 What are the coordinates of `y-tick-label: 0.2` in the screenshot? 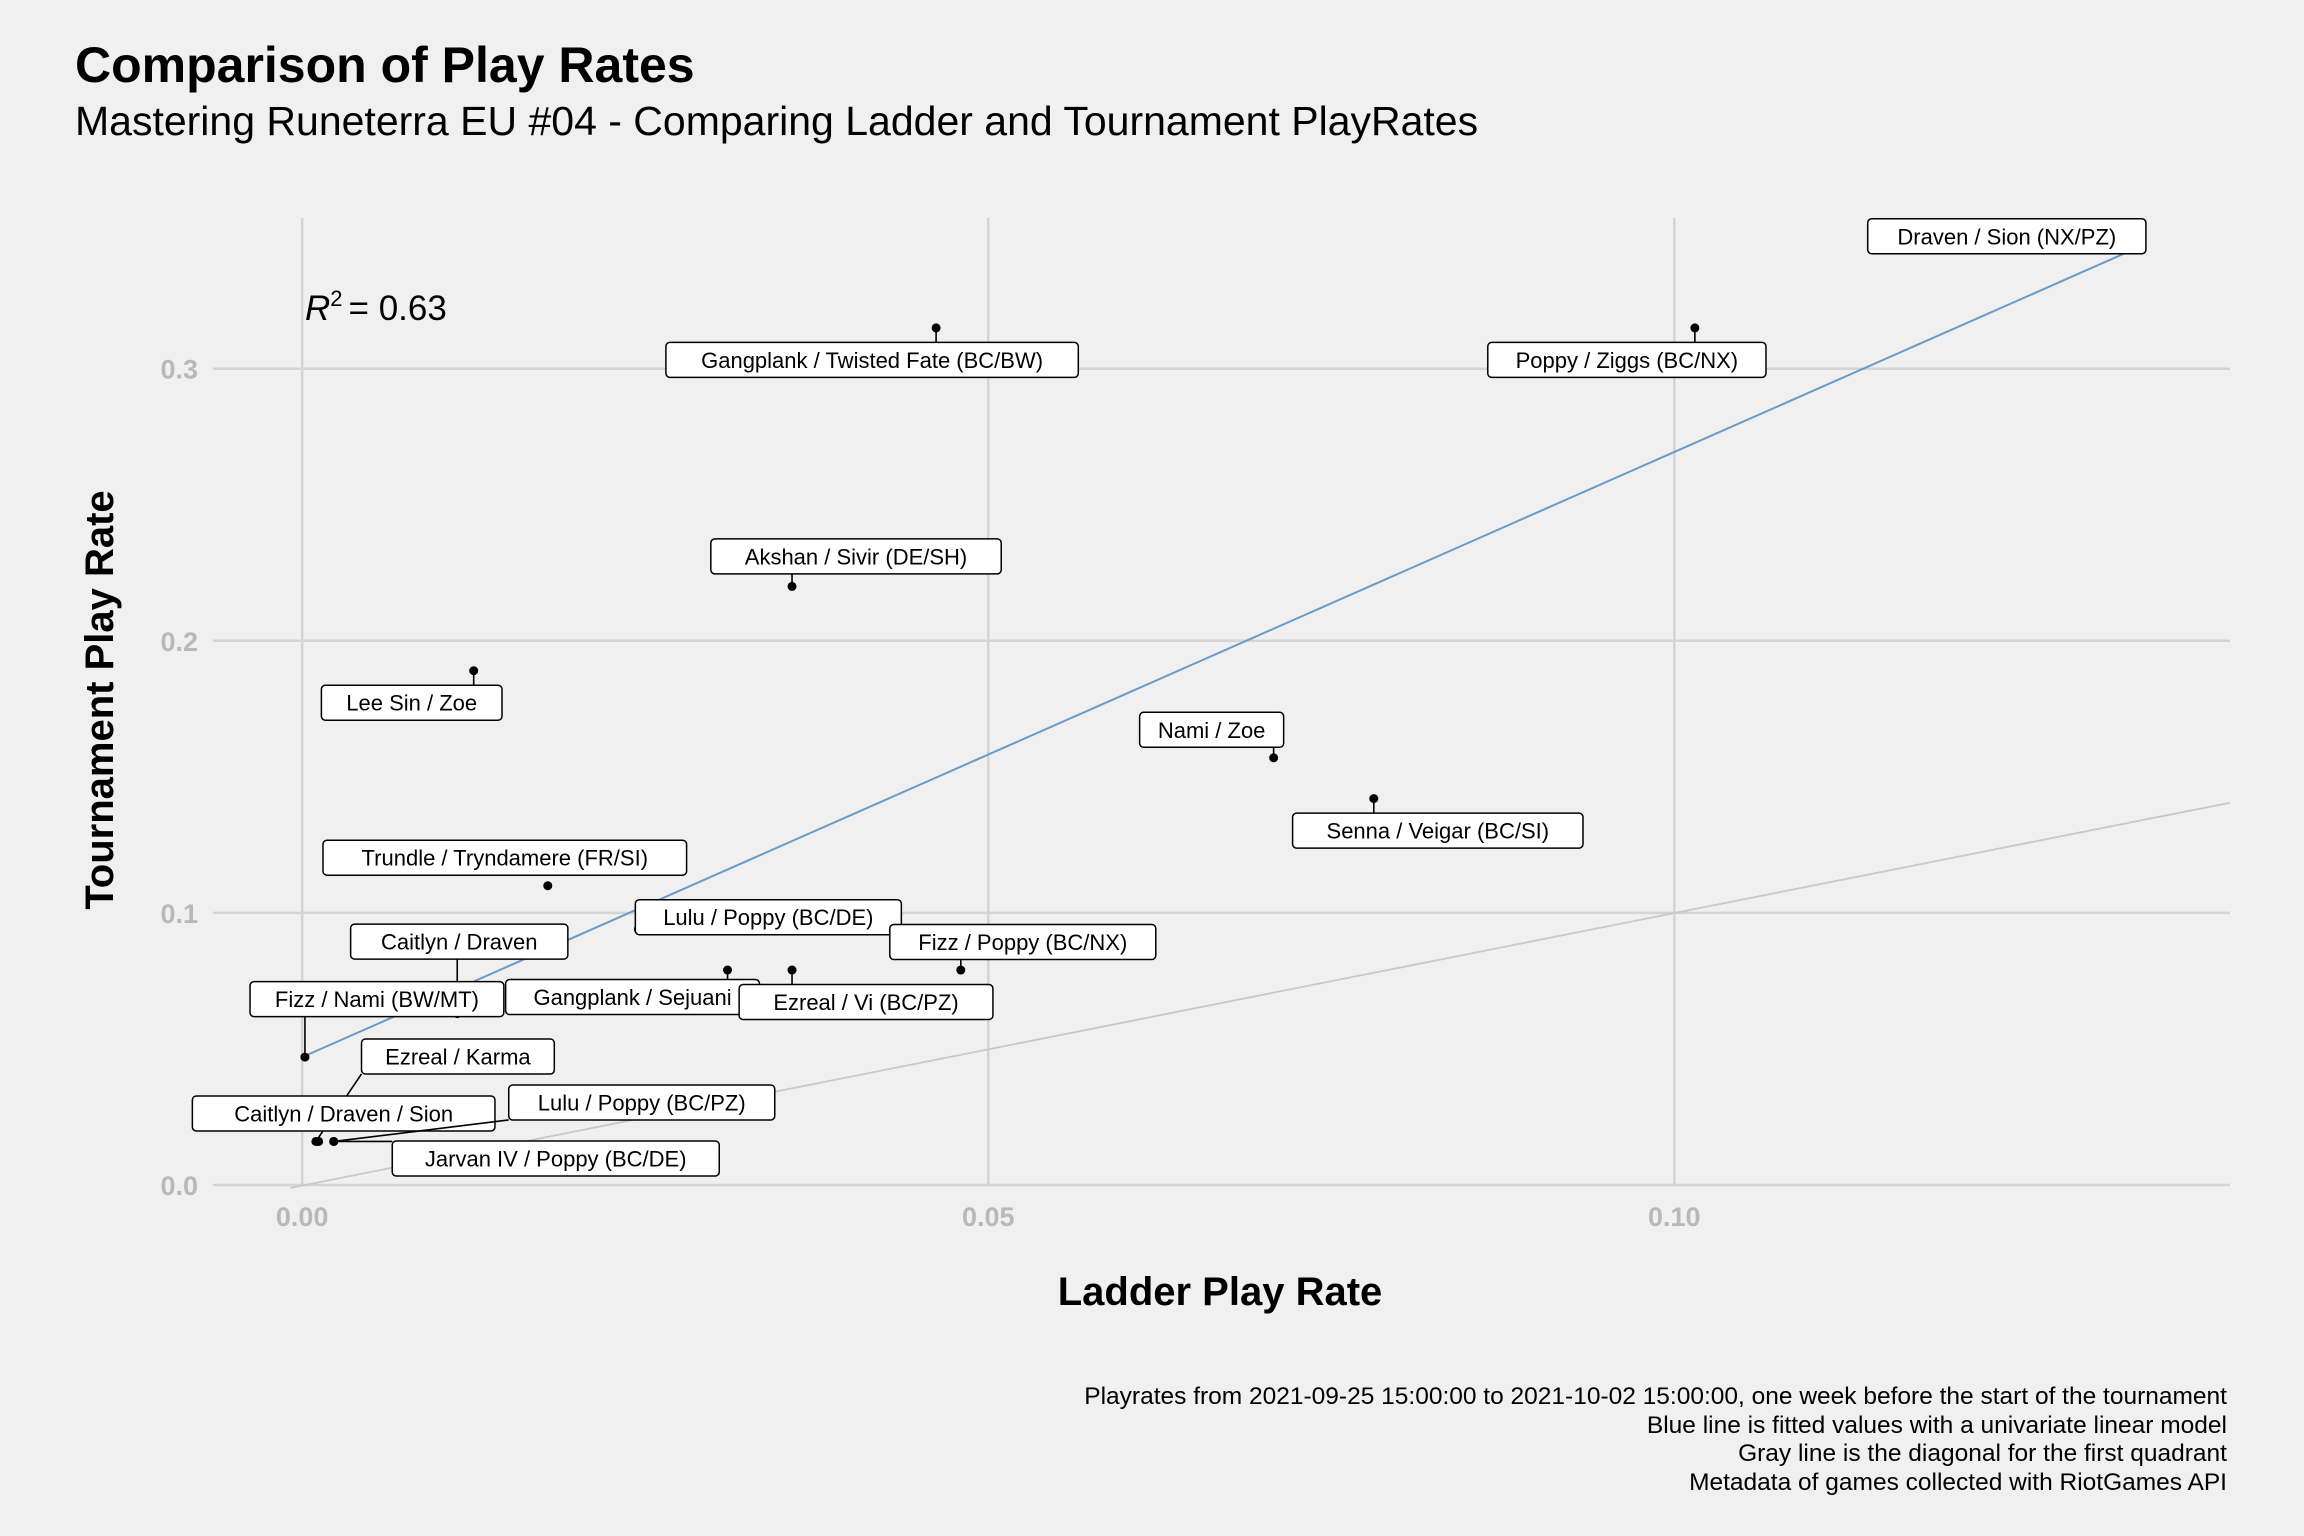 It's located at (179, 642).